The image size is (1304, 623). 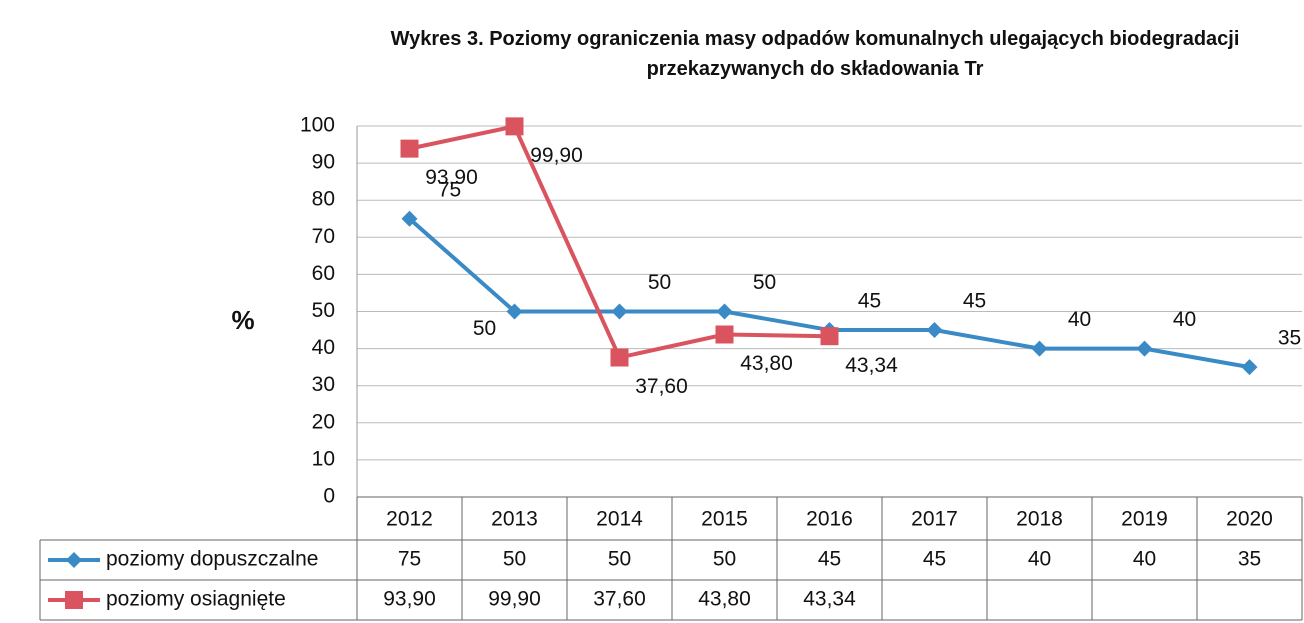 What do you see at coordinates (1289, 338) in the screenshot?
I see `data-label: 35` at bounding box center [1289, 338].